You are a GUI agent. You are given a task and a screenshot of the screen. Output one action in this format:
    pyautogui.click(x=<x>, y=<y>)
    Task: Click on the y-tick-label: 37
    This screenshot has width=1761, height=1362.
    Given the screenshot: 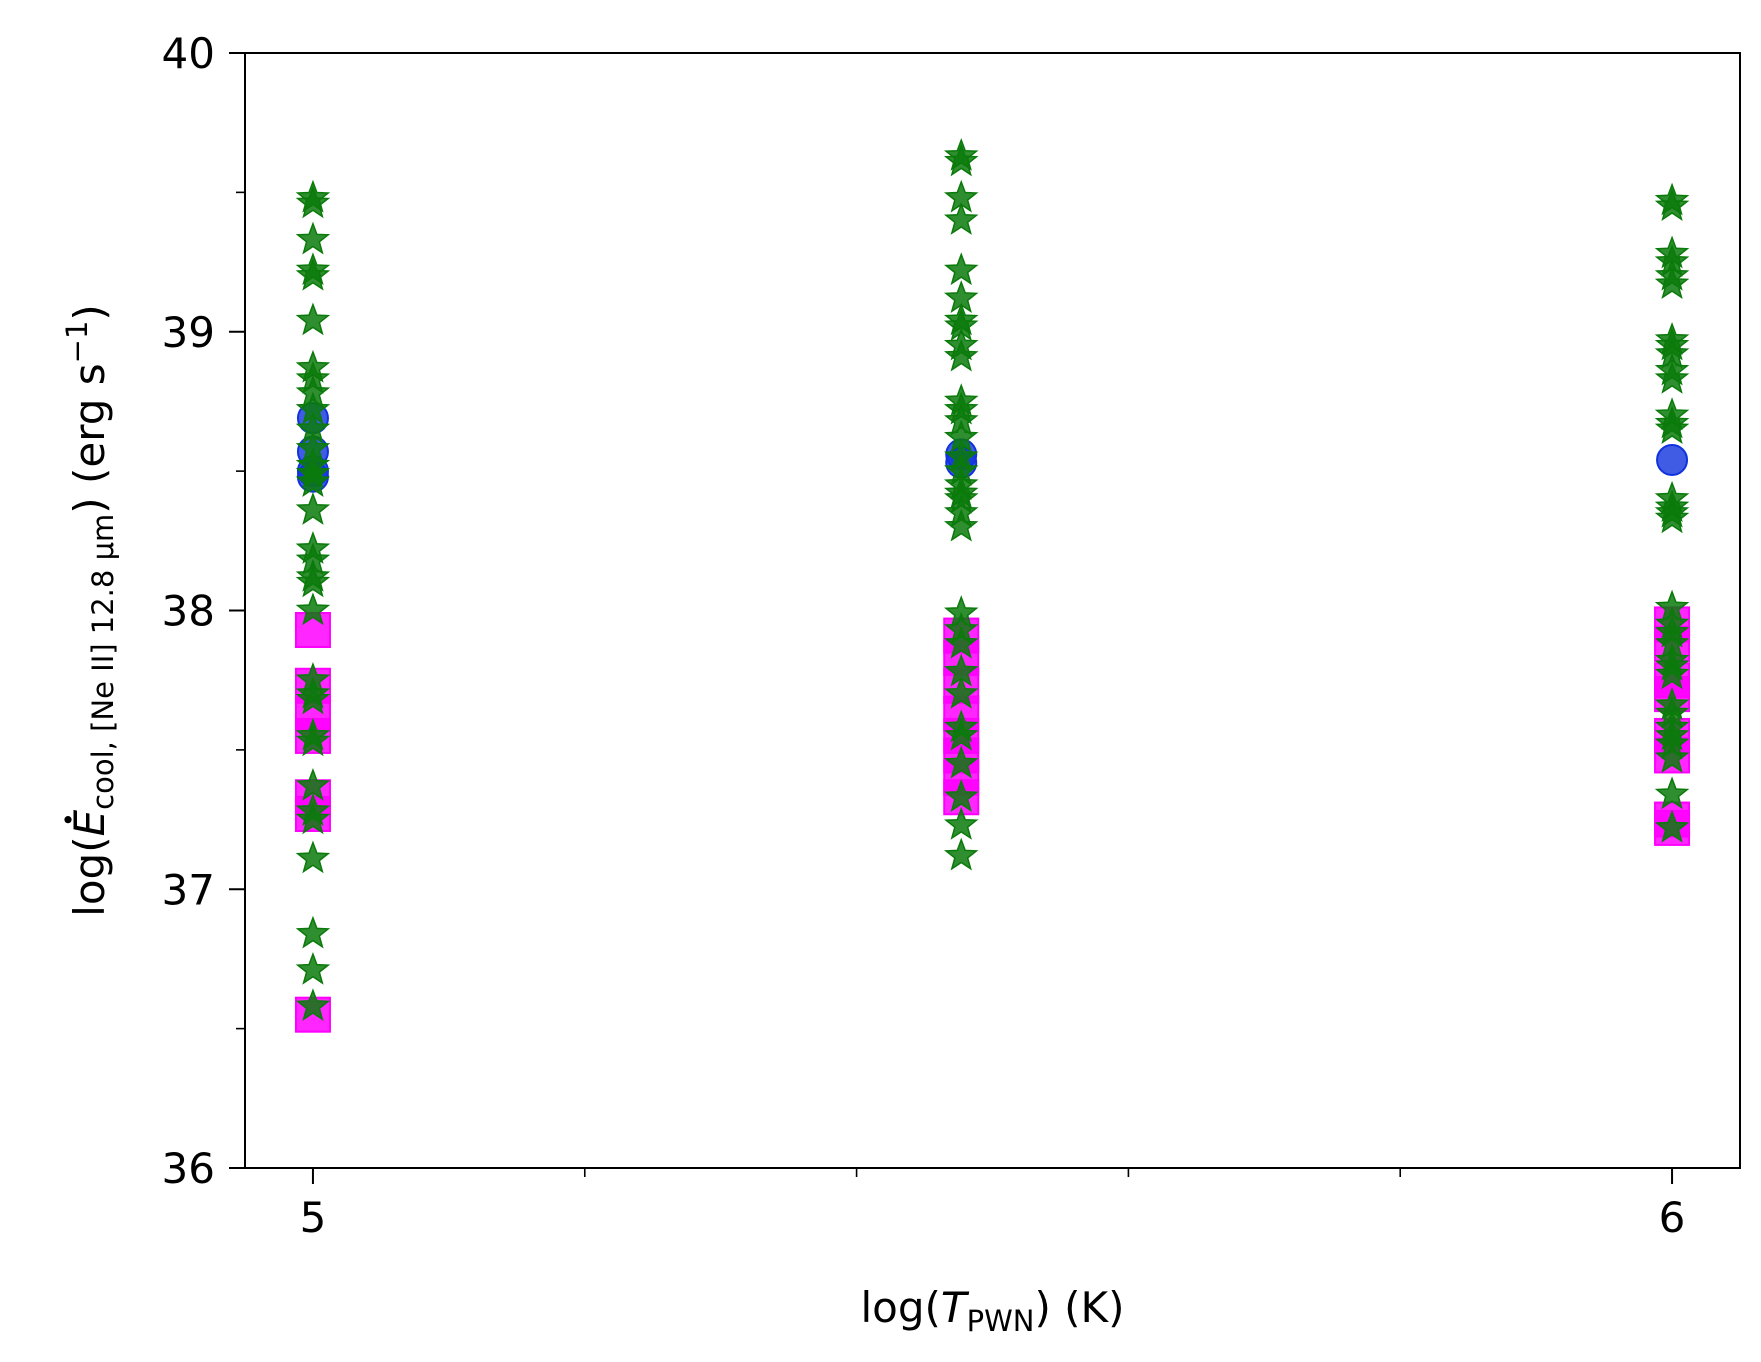 What is the action you would take?
    pyautogui.click(x=188, y=889)
    